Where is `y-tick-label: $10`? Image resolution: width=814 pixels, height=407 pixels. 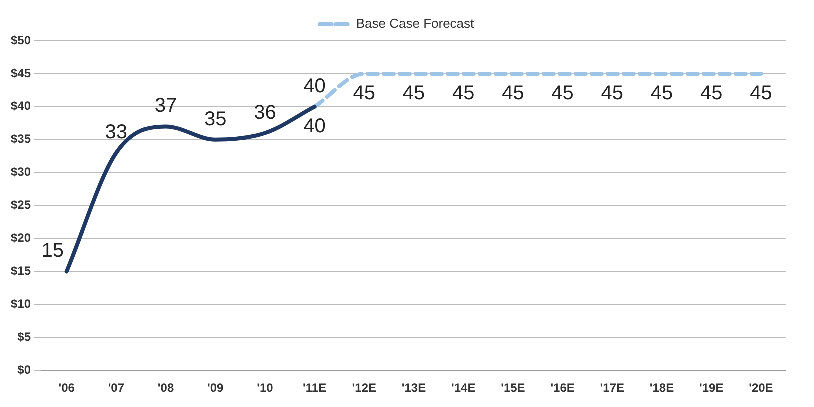
y-tick-label: $10 is located at coordinates (21, 303).